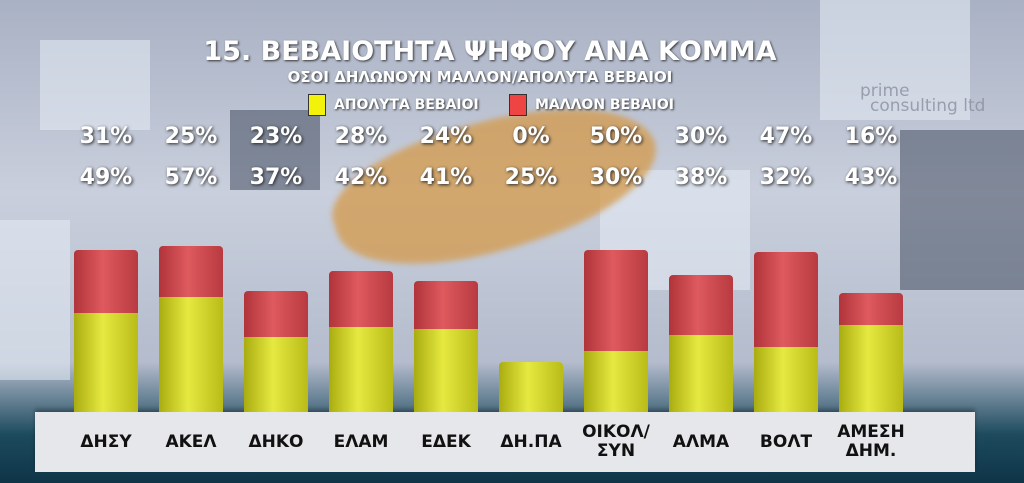  What do you see at coordinates (106, 136) in the screenshot?
I see `data-label-ΜΑΛΛΟΝ ΒΕΒΑΙΟΙ: 31%` at bounding box center [106, 136].